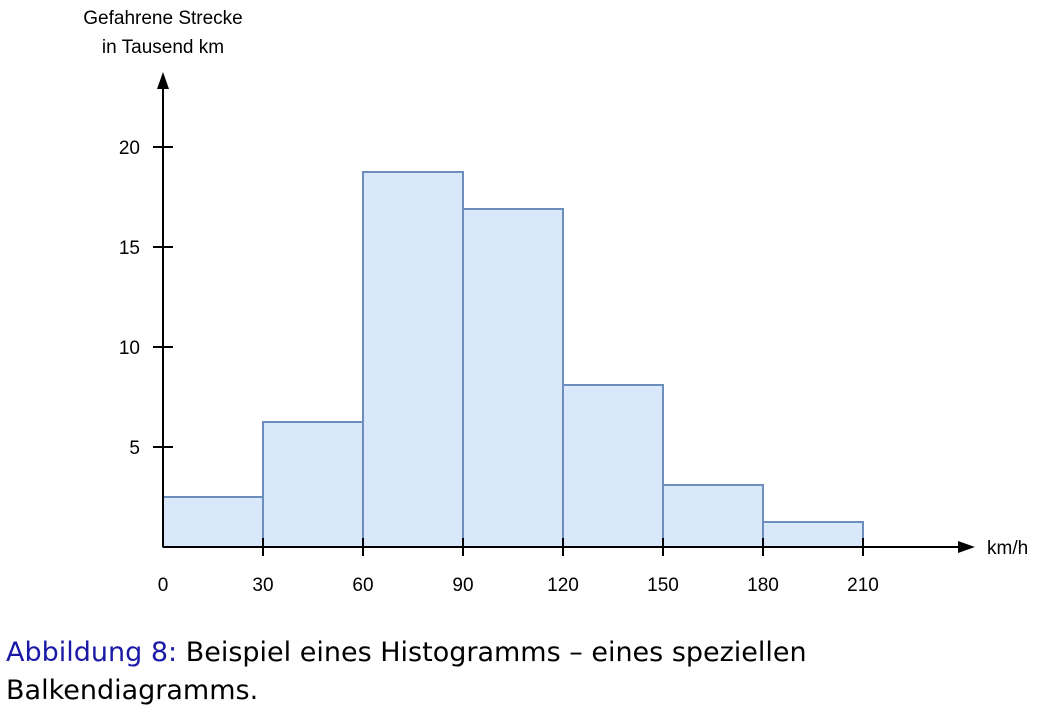 The height and width of the screenshot is (717, 1043). What do you see at coordinates (563, 585) in the screenshot?
I see `x-tick-label-120: 120` at bounding box center [563, 585].